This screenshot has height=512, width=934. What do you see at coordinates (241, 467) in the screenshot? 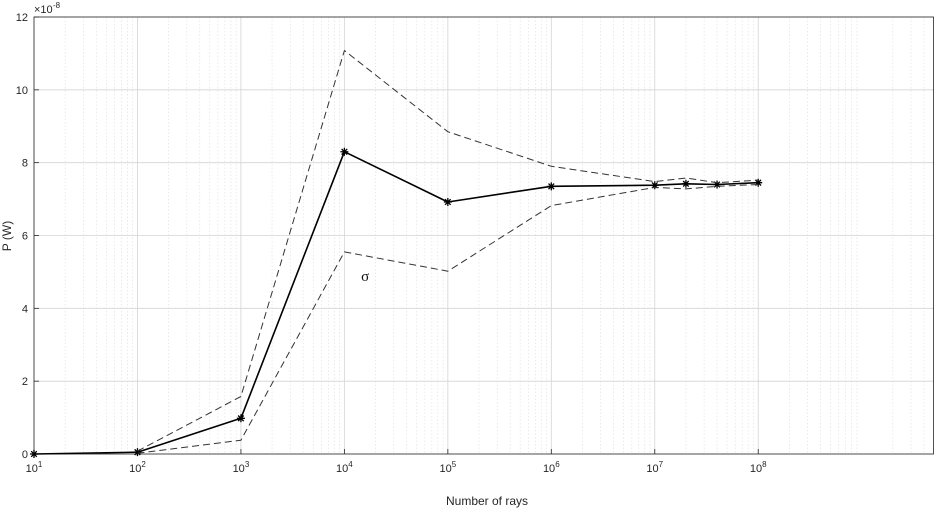
I see `x-tick-label: 10³` at bounding box center [241, 467].